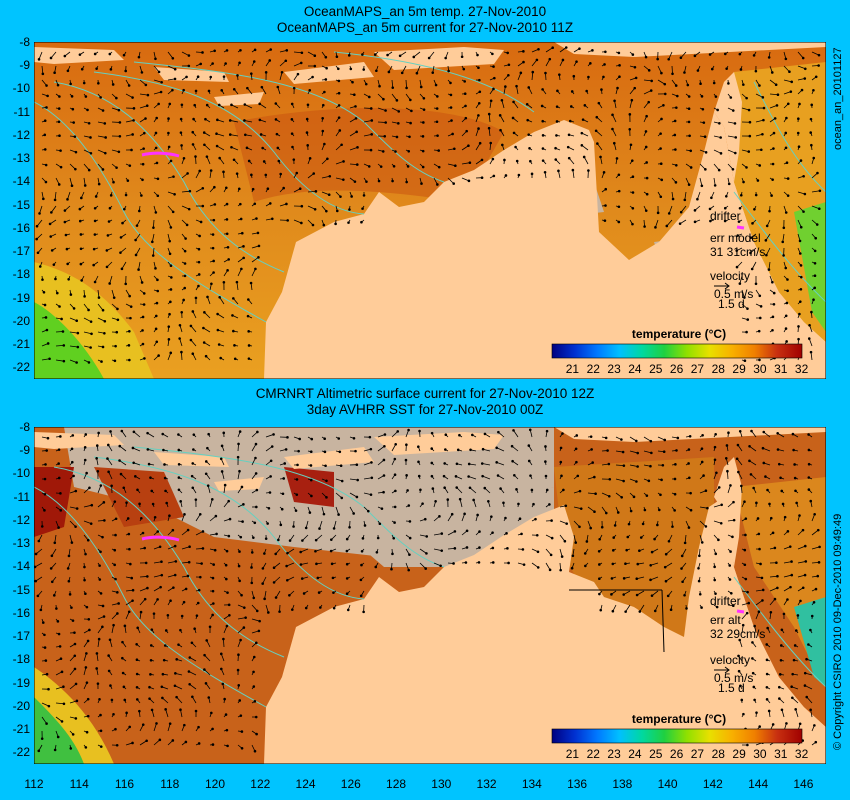  I want to click on lon-tick-label: 118, so click(170, 784).